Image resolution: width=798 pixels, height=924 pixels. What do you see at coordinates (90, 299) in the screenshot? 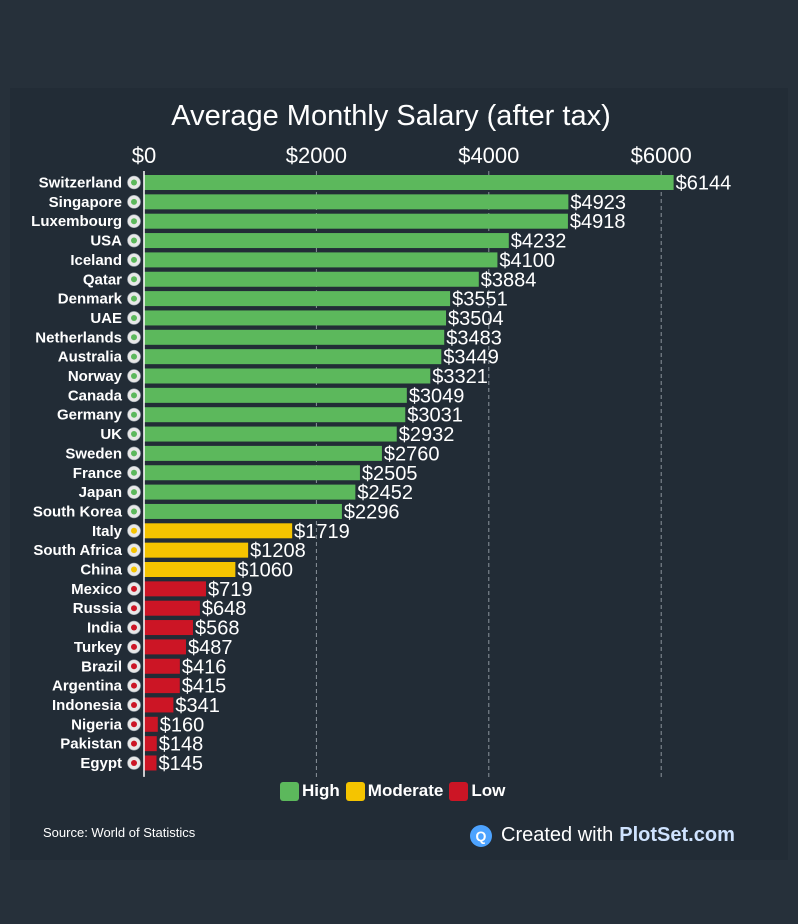
I see `category-label: Denmark` at bounding box center [90, 299].